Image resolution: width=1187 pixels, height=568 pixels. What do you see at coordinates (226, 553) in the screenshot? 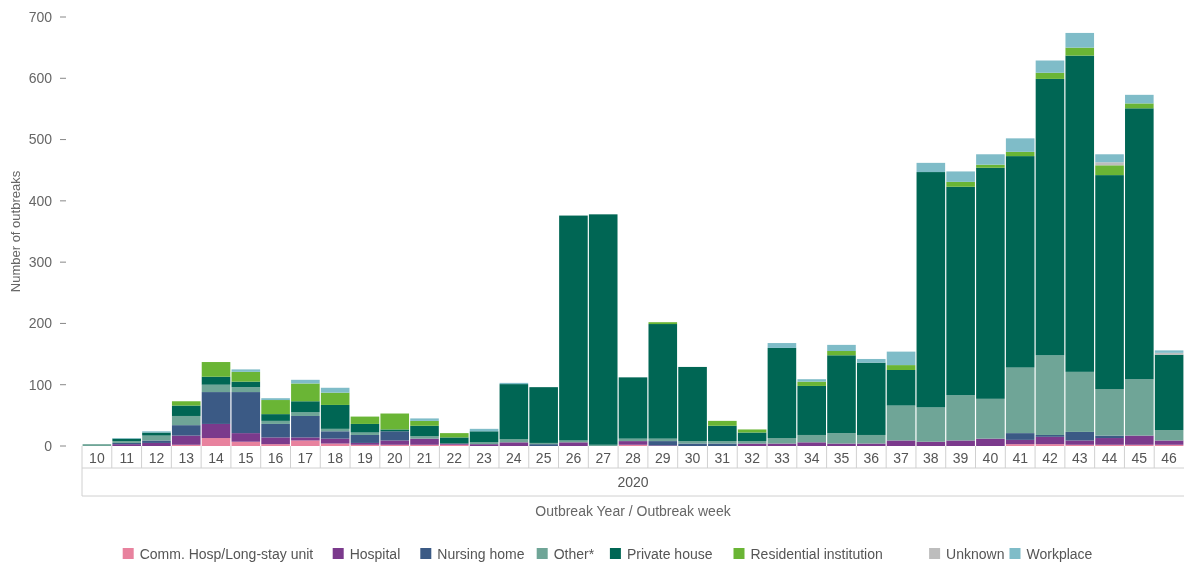
I see `legend-label: Comm. Hosp/Long-stay unit` at bounding box center [226, 553].